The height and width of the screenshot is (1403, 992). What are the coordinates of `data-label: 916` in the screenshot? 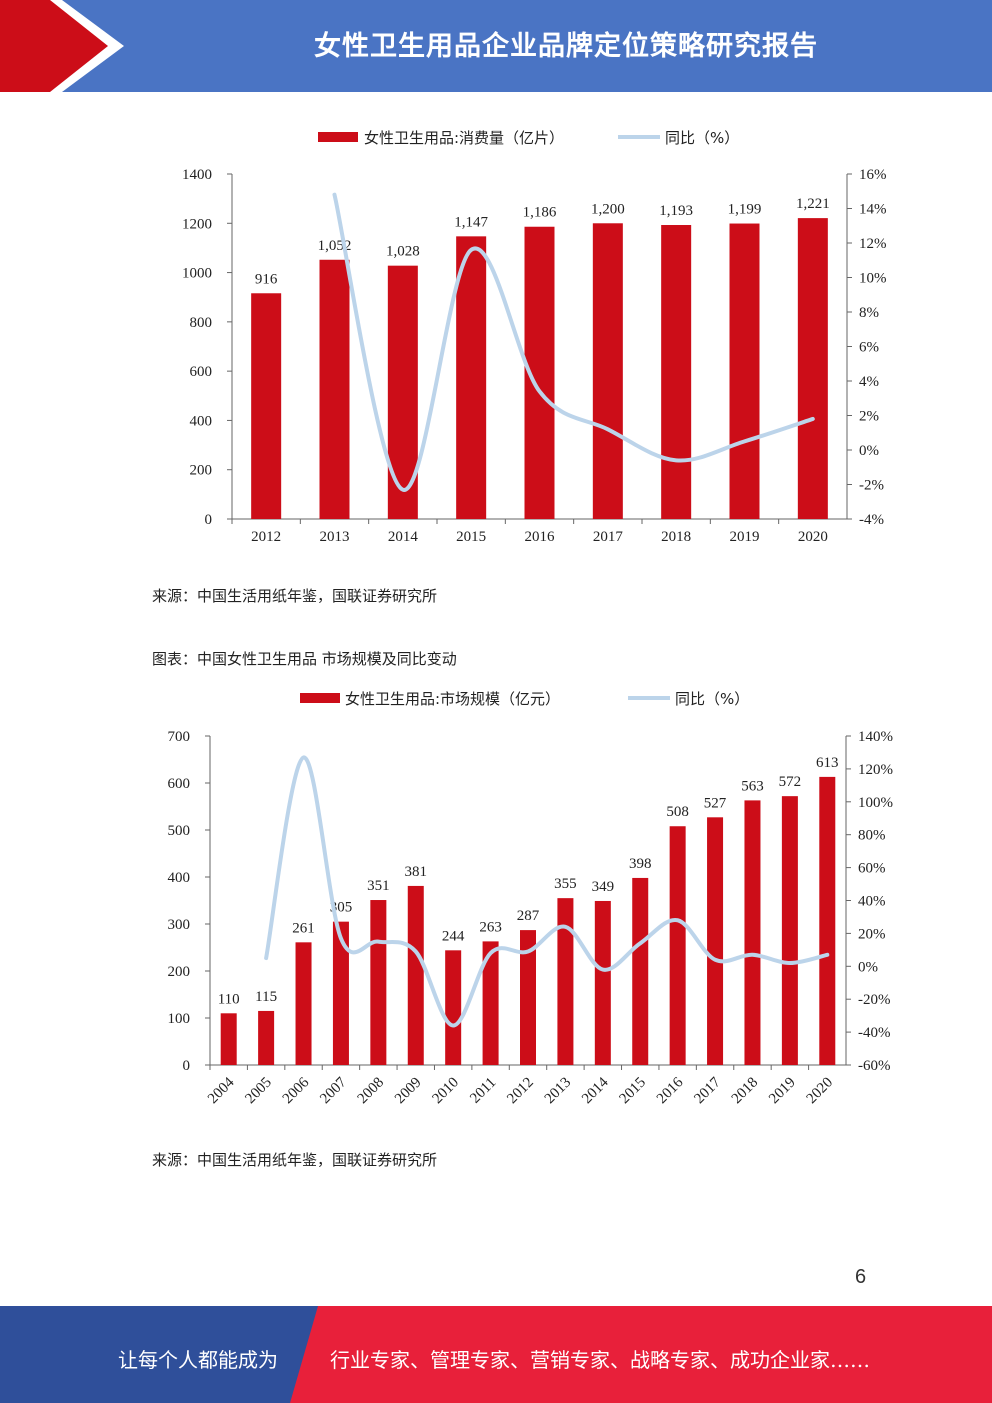 It's located at (266, 279).